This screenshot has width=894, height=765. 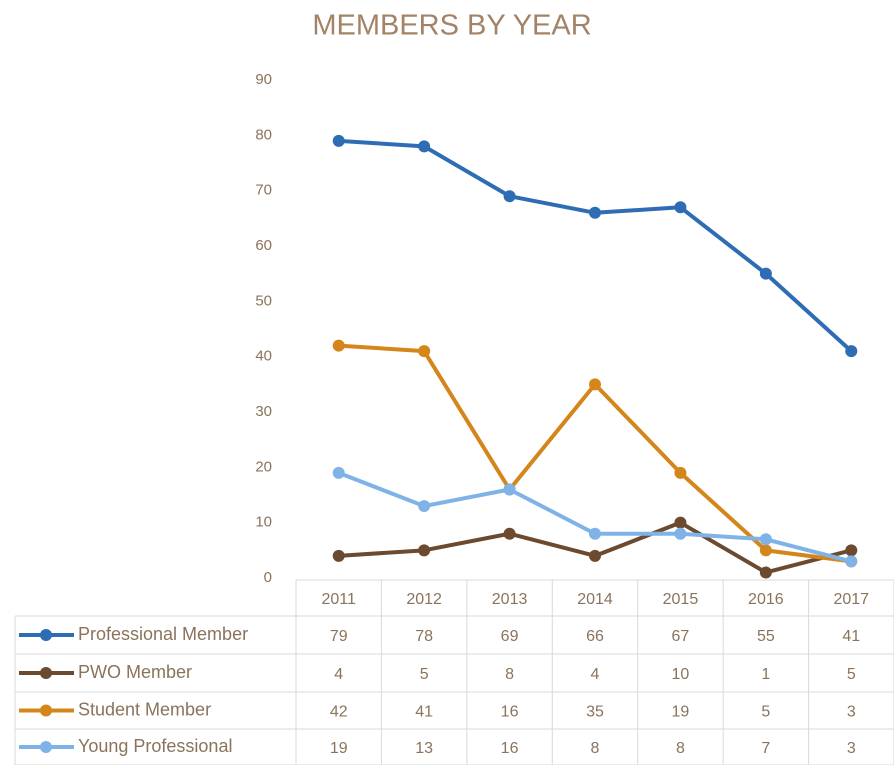 I want to click on x-tick-label: 2014, so click(x=595, y=599).